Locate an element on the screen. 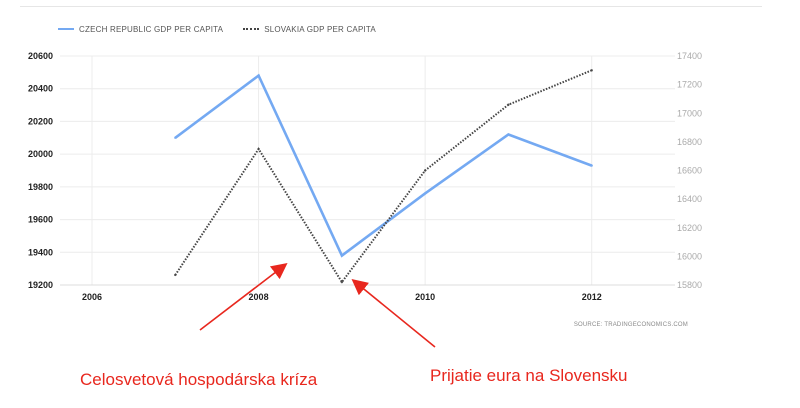  x-tick-label: 2010 is located at coordinates (425, 297).